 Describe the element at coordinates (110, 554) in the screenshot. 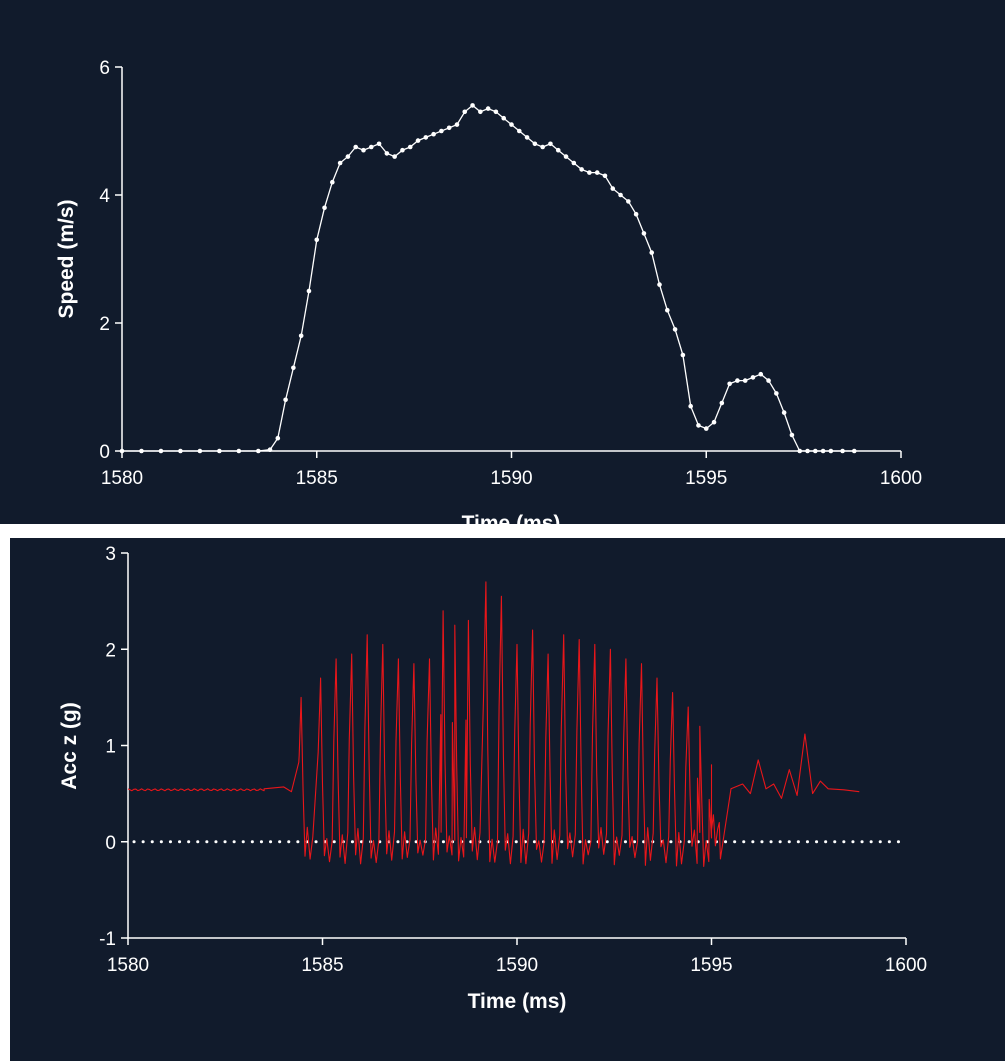

I see `y-tick-label: 3` at that location.